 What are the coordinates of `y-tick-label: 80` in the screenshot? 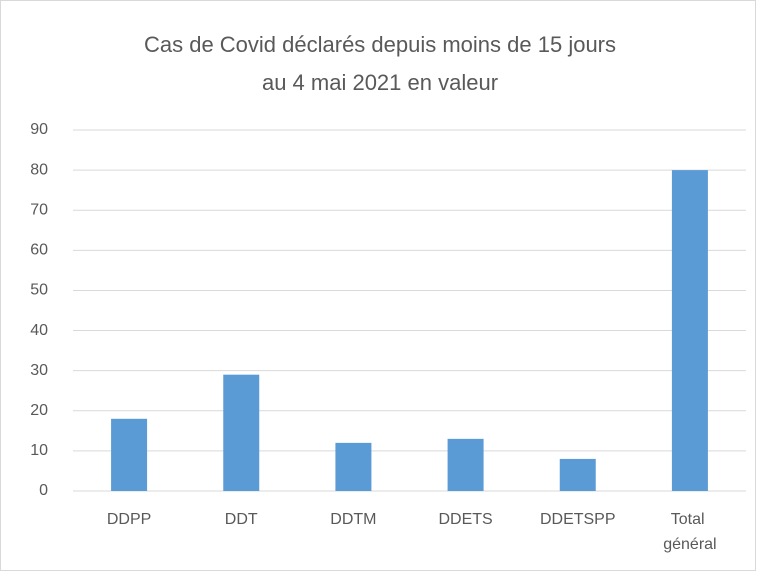 It's located at (39, 169).